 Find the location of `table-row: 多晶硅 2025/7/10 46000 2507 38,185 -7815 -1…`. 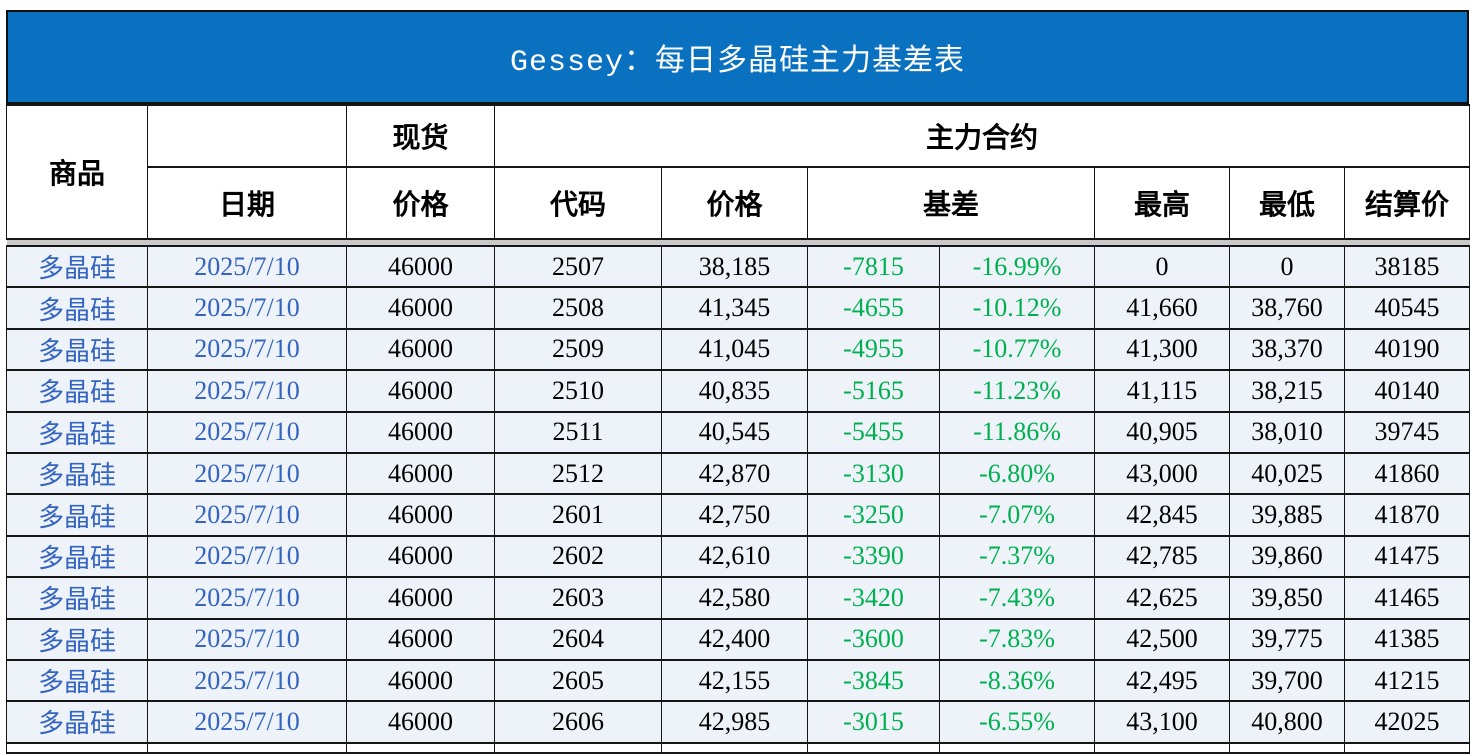

table-row: 多晶硅 2025/7/10 46000 2507 38,185 -7815 -1… is located at coordinates (738, 266).